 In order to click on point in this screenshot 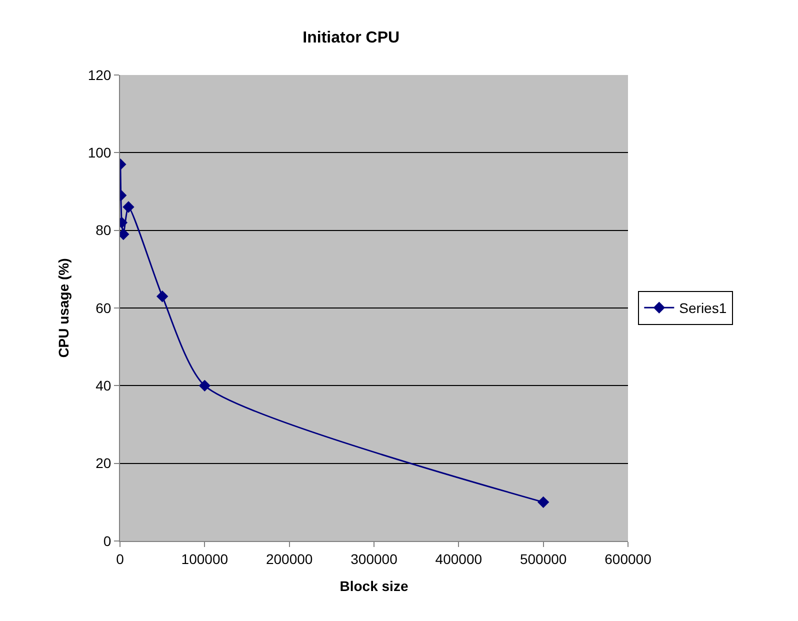, I will do `click(128, 207)`.